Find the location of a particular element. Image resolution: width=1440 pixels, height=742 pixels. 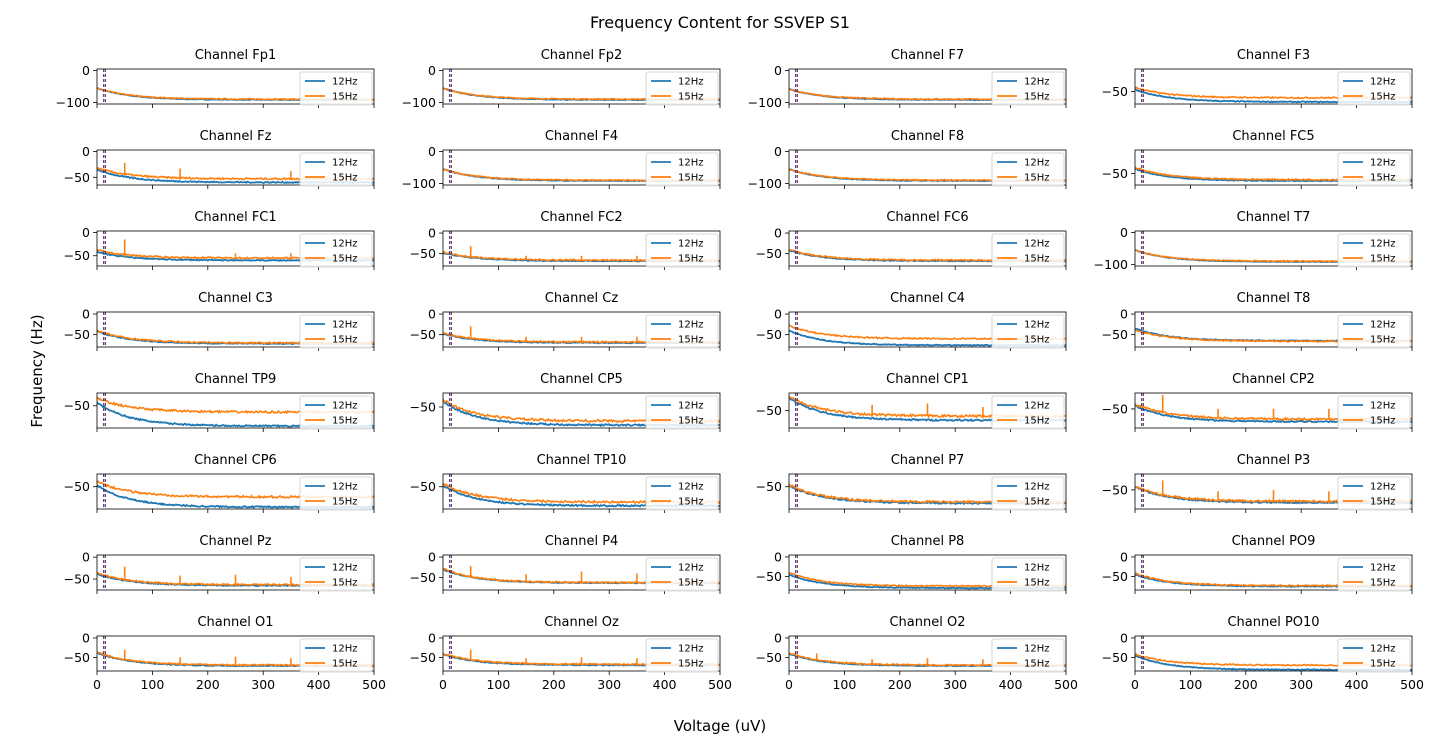

subplot-title: Channel FC1 is located at coordinates (235, 217).